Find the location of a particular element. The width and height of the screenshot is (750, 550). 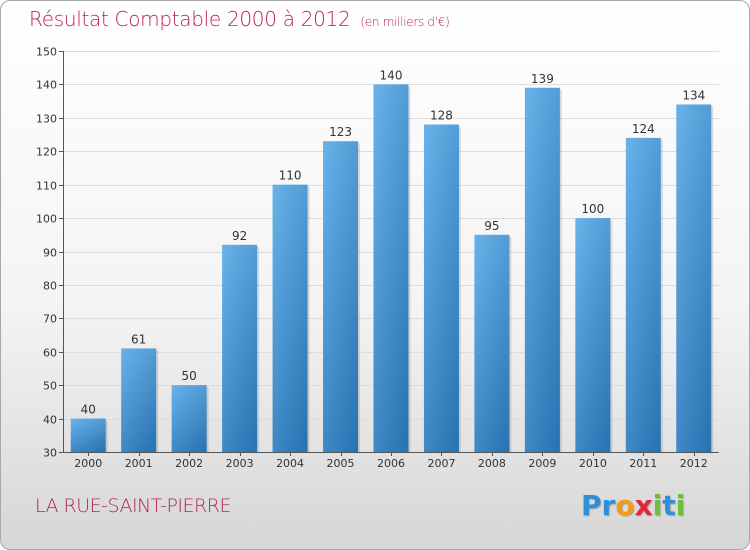

x-tick-label: 2000 is located at coordinates (88, 463).